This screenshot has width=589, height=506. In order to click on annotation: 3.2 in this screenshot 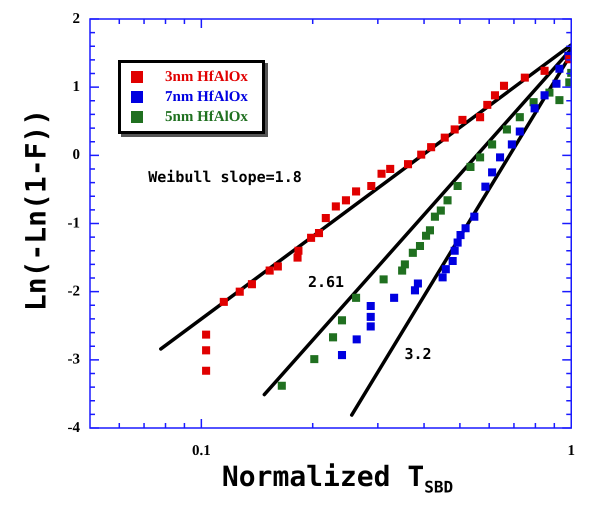, I will do `click(418, 353)`.